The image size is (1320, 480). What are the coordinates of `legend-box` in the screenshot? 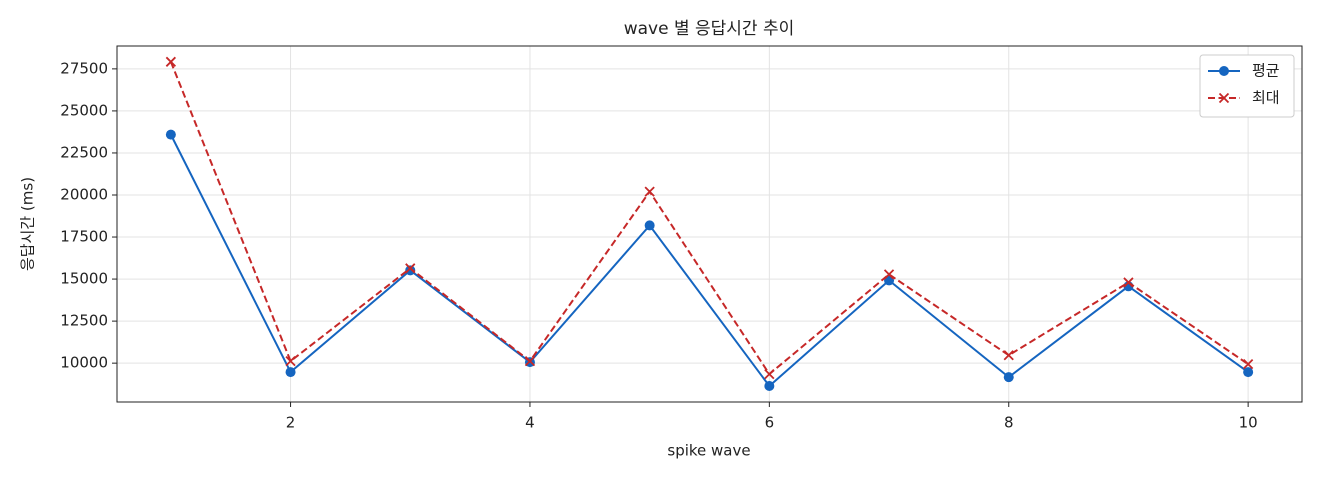 It's located at (1247, 86).